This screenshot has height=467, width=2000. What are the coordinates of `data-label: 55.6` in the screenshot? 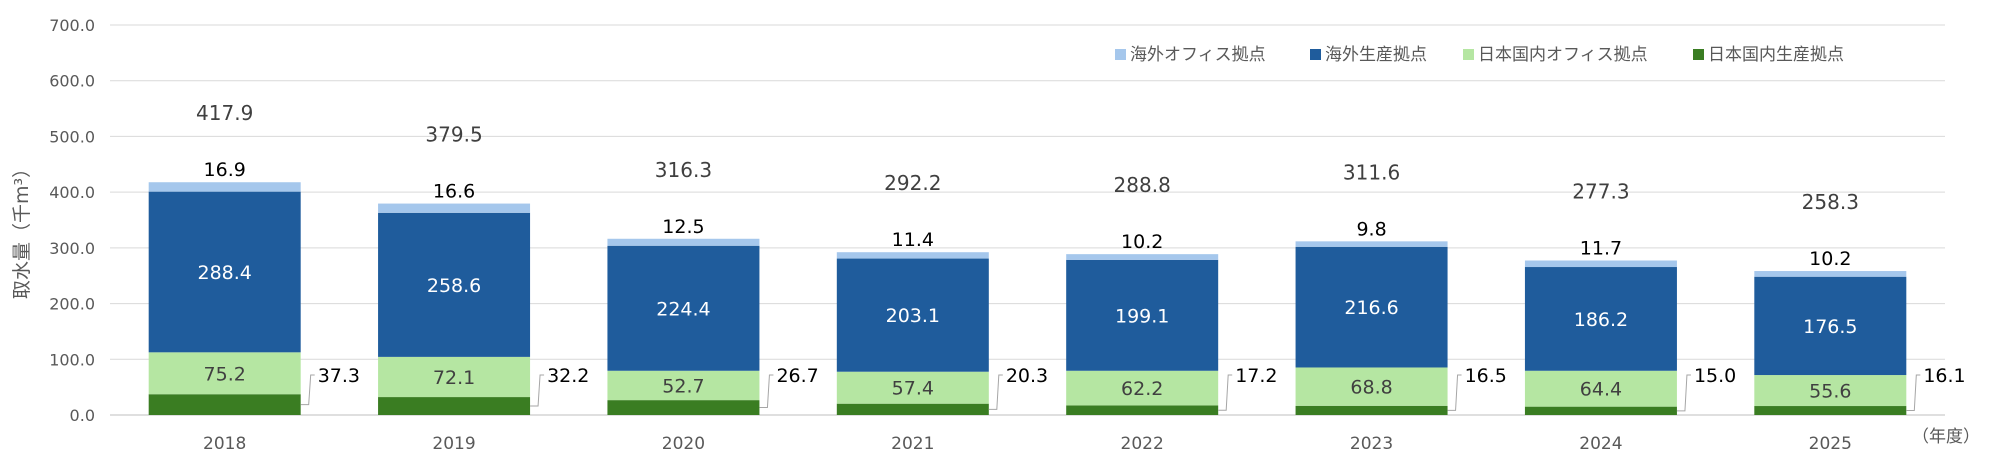 It's located at (1830, 392).